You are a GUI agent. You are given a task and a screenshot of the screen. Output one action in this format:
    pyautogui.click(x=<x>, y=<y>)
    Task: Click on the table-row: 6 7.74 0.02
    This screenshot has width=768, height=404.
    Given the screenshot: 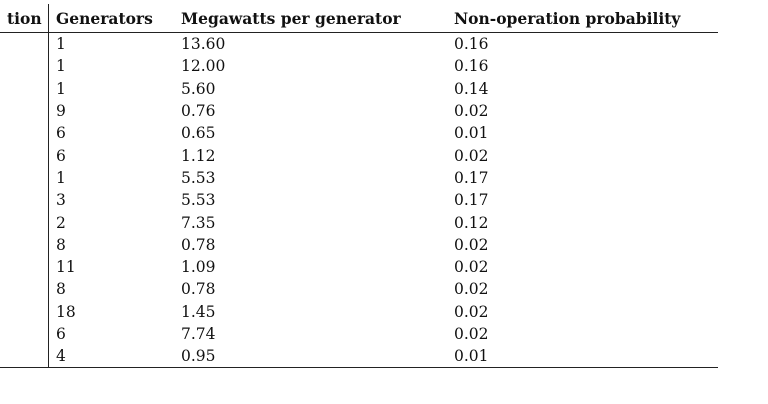 What is the action you would take?
    pyautogui.click(x=359, y=334)
    